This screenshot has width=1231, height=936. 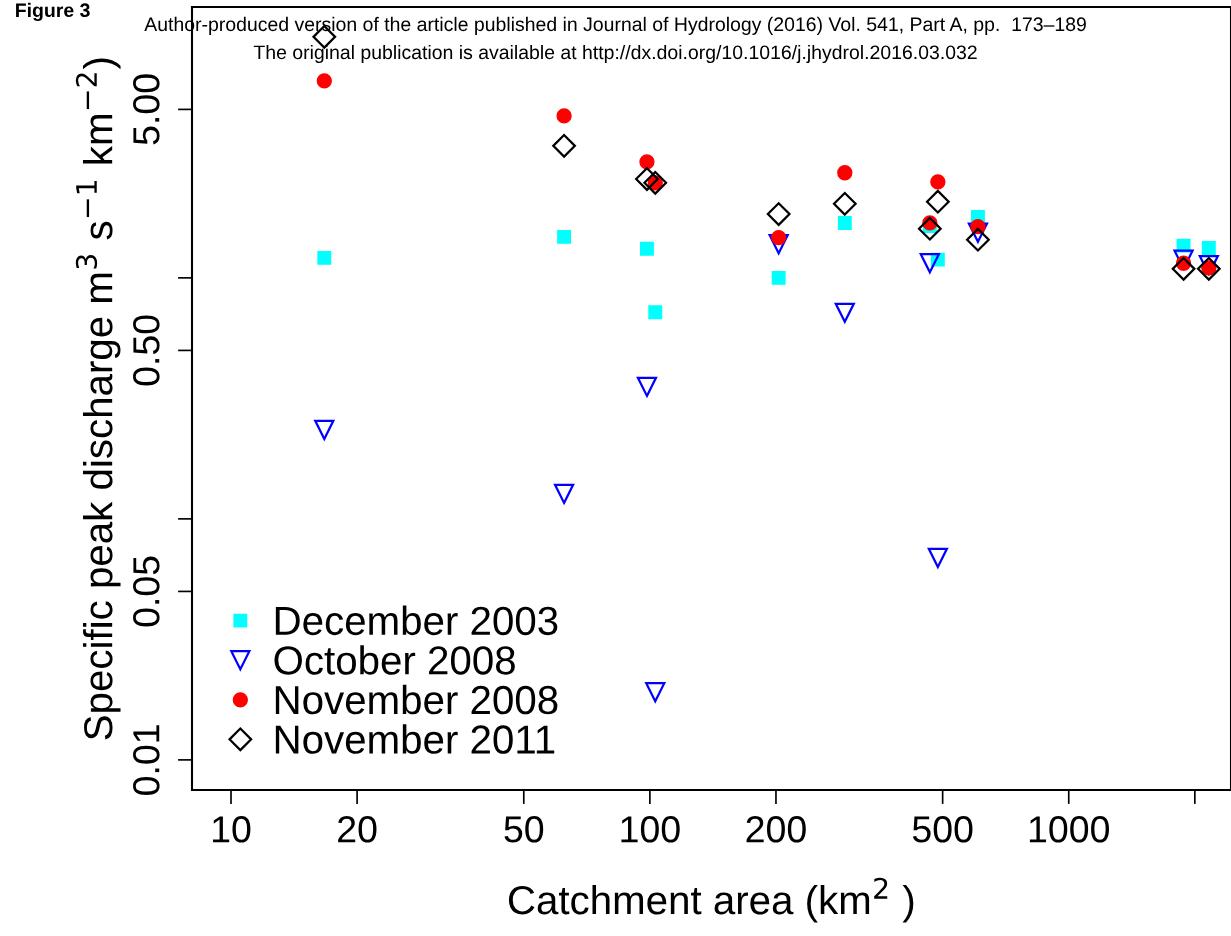 What do you see at coordinates (394, 660) in the screenshot?
I see `legend-label: October 2008` at bounding box center [394, 660].